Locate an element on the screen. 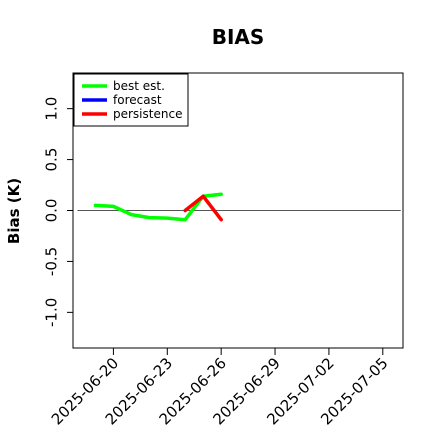  y-axis-label: Bias (K) is located at coordinates (14, 211).